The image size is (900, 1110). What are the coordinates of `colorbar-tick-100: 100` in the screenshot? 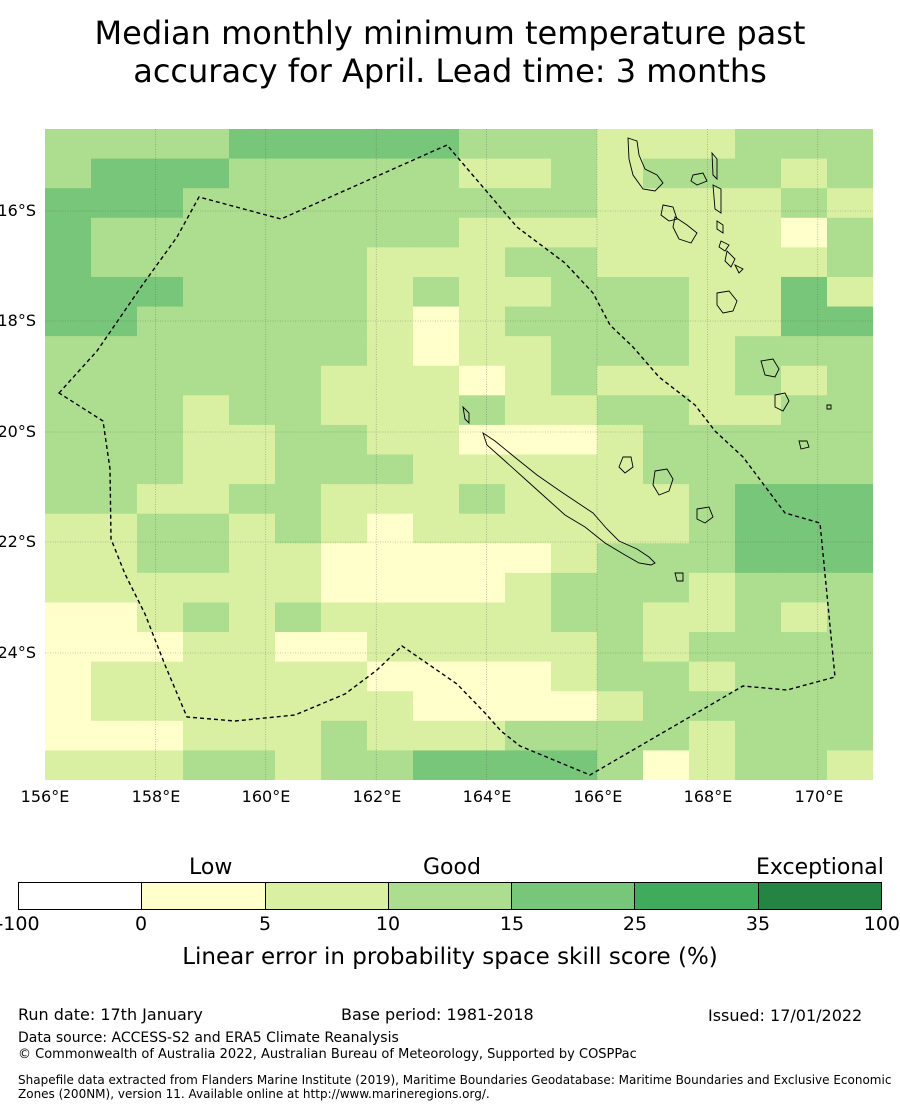 It's located at (881, 924).